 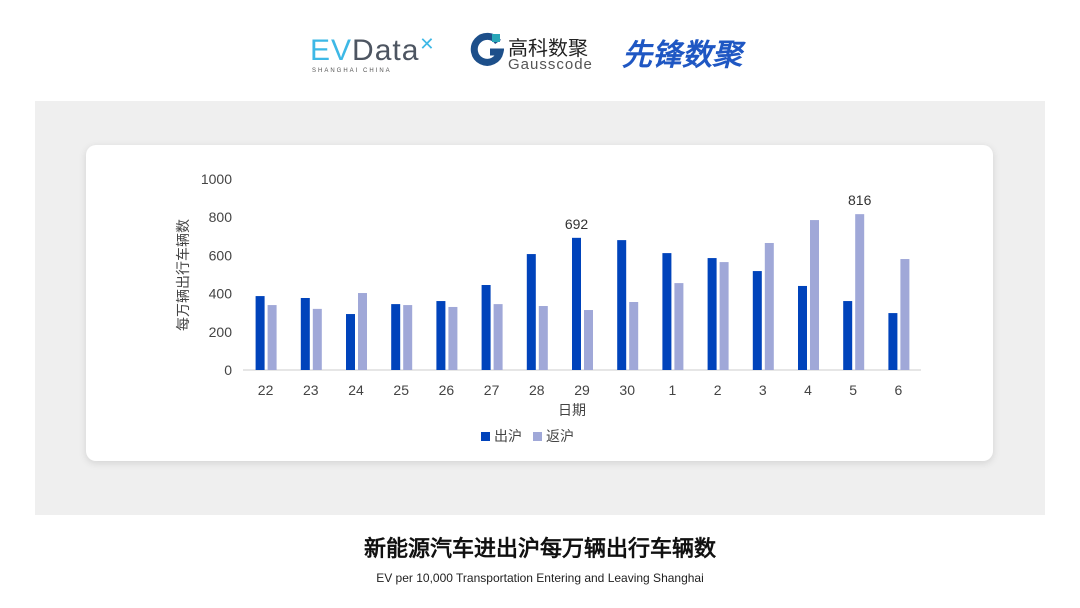 I want to click on legend-label: 返沪, so click(x=560, y=436).